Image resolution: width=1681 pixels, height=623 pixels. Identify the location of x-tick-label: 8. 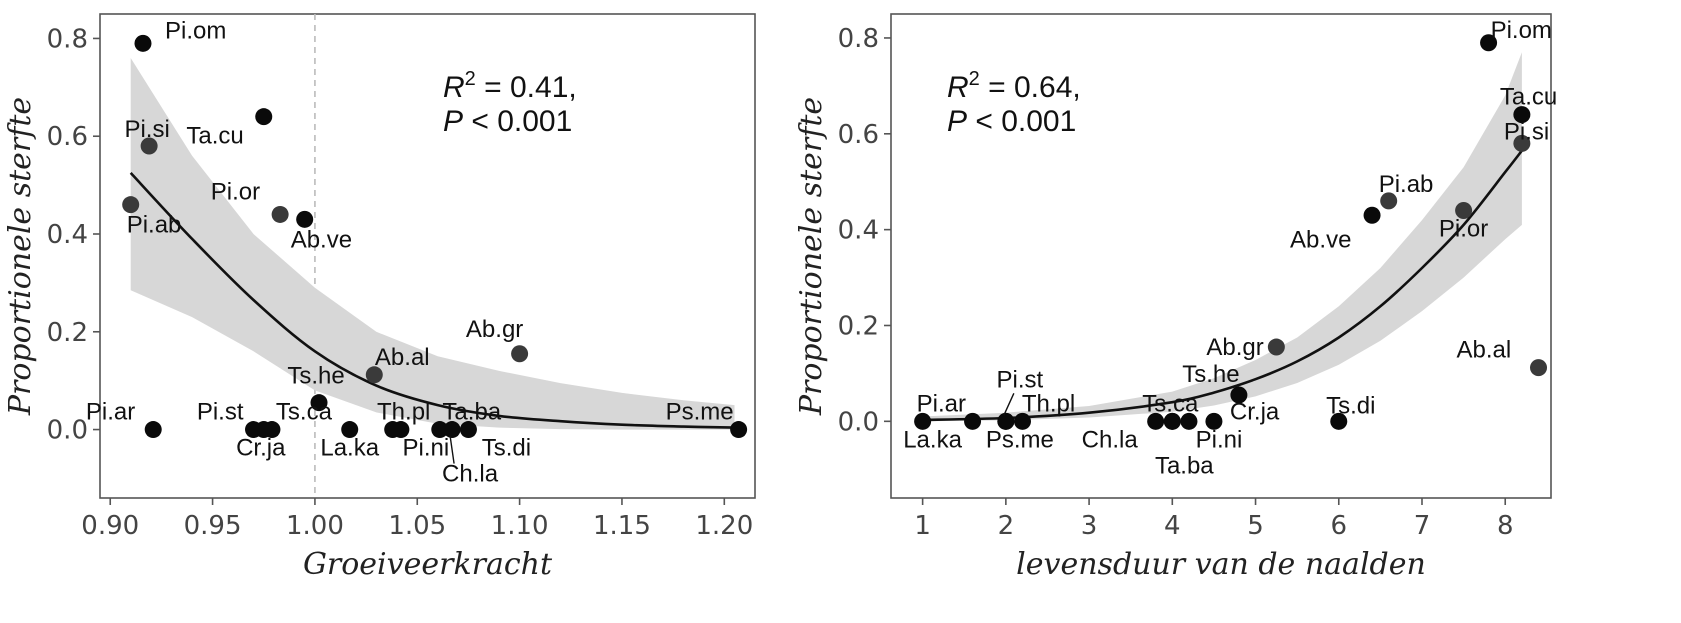
(1505, 526).